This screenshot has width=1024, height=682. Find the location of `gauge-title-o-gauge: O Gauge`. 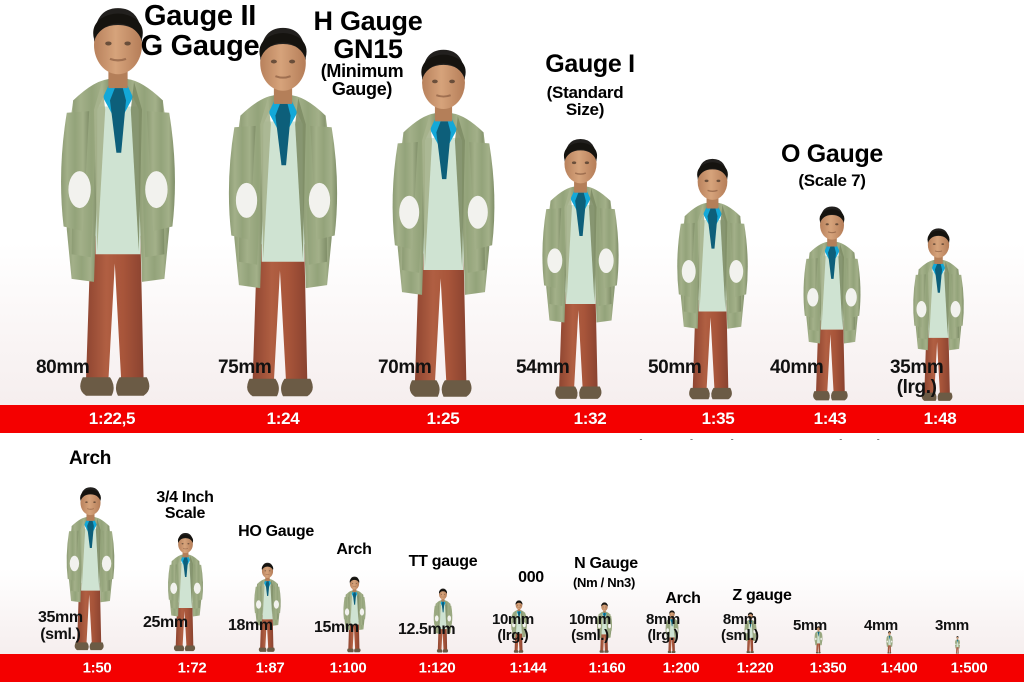

gauge-title-o-gauge: O Gauge is located at coordinates (832, 154).